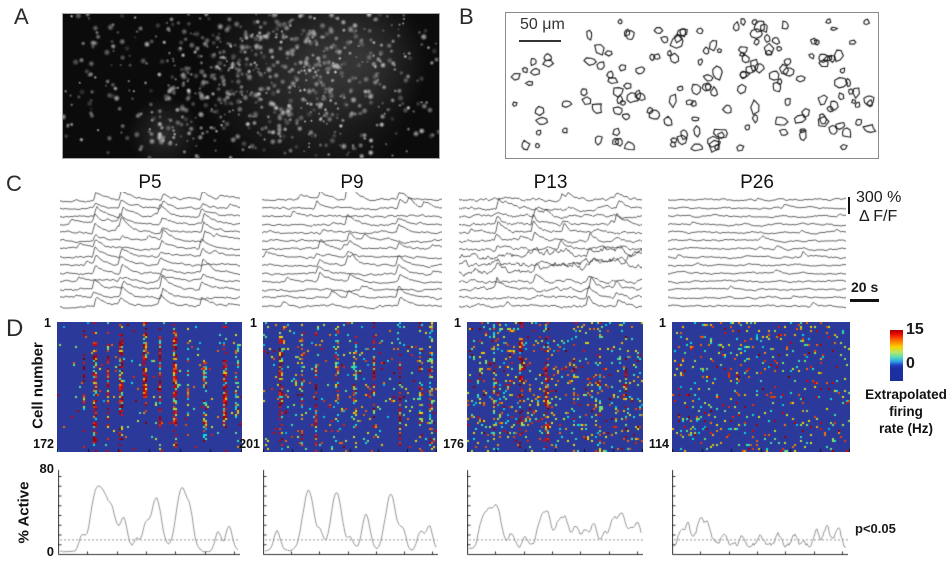 The width and height of the screenshot is (951, 569). I want to click on colorbar-title-line1: Extrapolated, so click(906, 394).